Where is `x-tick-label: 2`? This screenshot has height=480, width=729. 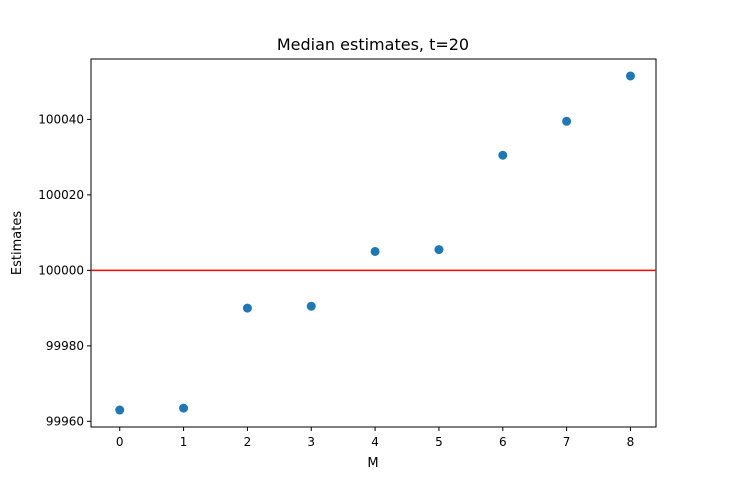 x-tick-label: 2 is located at coordinates (248, 442).